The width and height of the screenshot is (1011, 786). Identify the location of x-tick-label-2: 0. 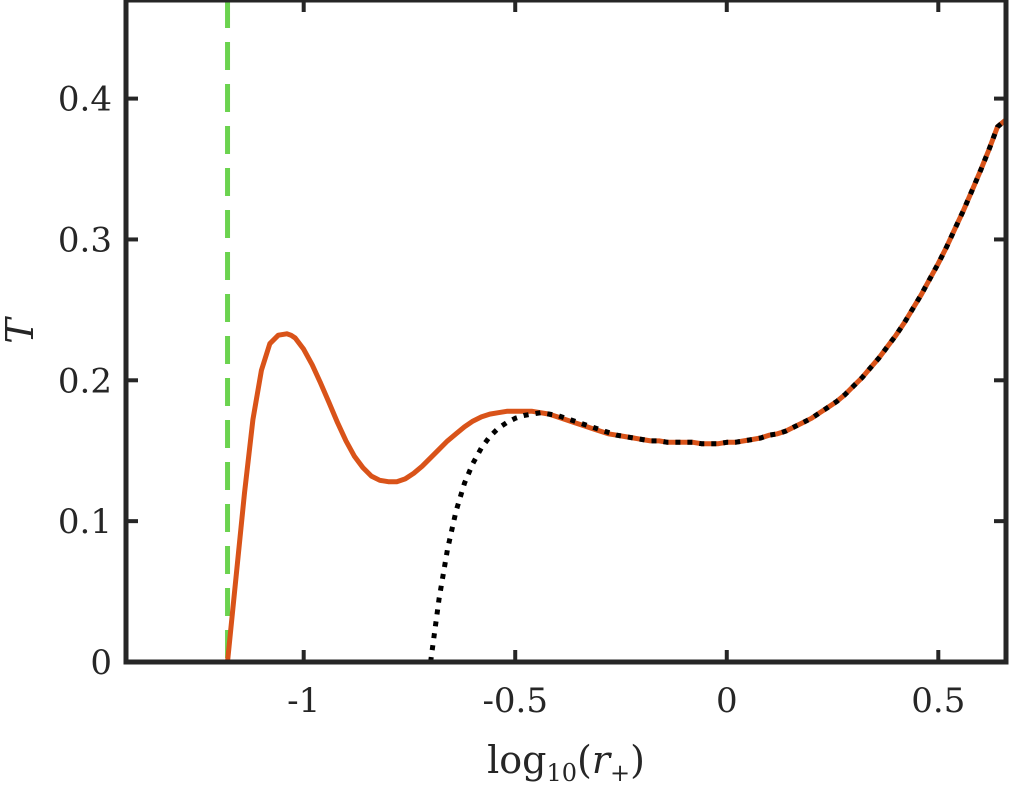
(727, 701).